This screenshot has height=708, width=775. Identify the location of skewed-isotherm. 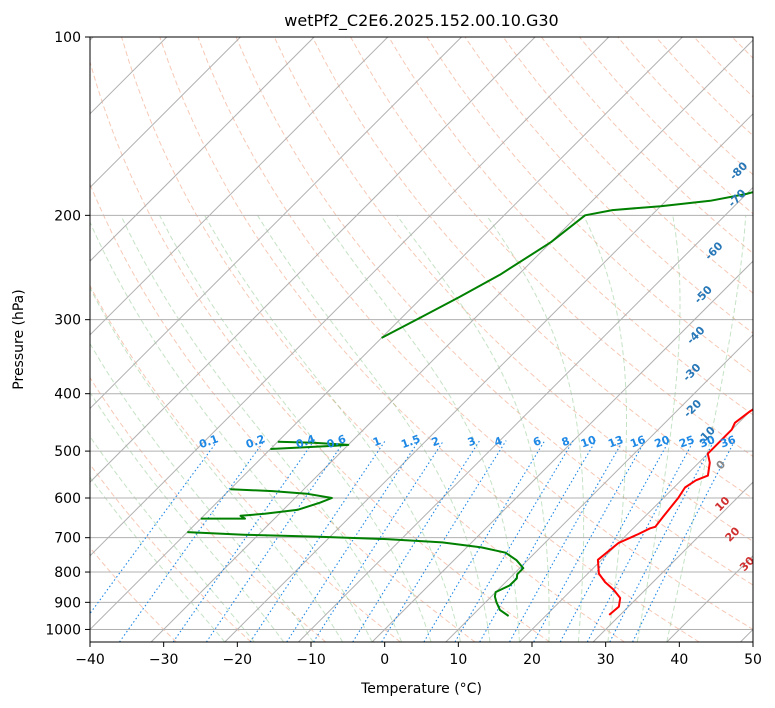
(202, 149).